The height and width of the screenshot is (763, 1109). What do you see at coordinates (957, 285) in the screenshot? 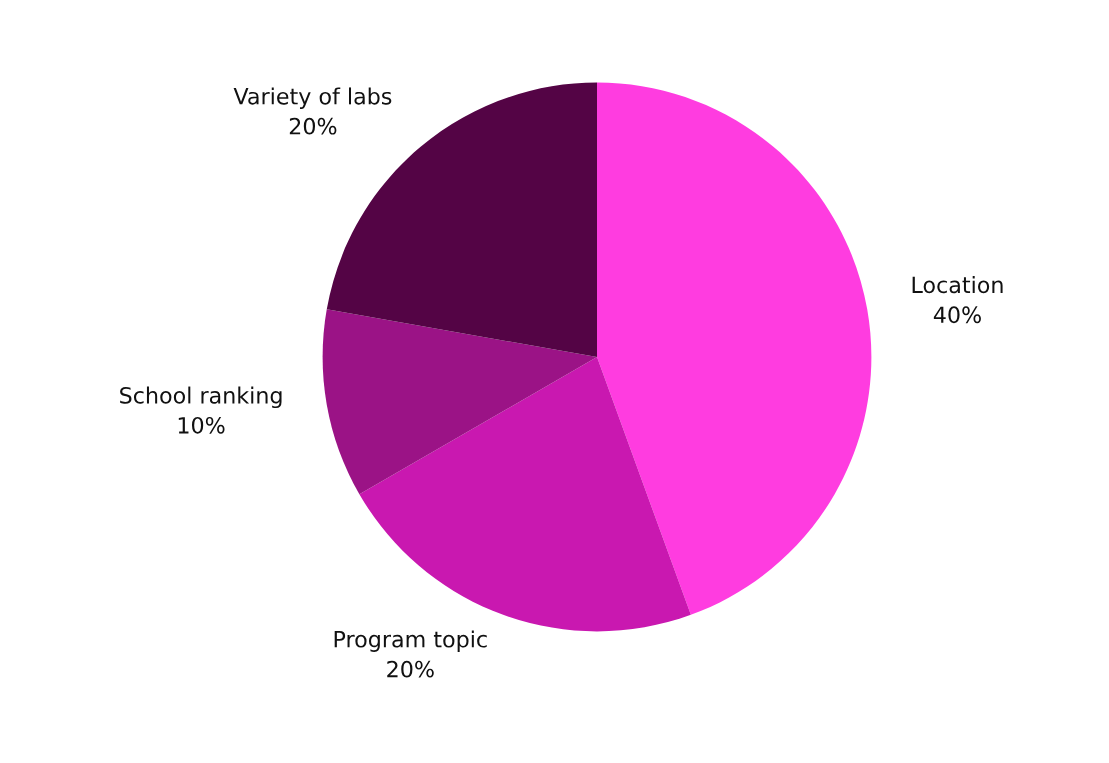
I see `slice-label: Location` at bounding box center [957, 285].